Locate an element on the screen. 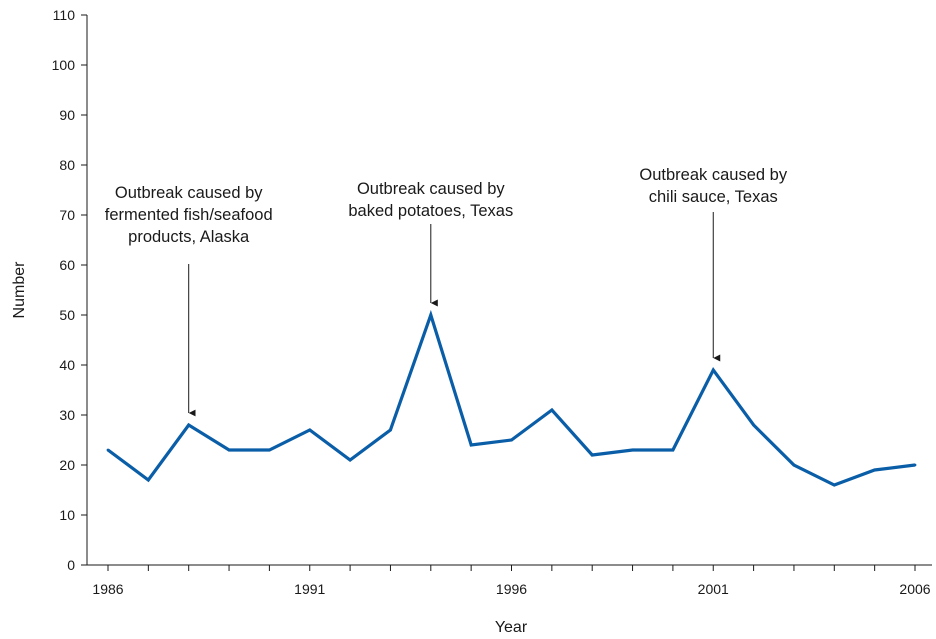  annotation-text: Outbreak caused by baked potatoes, Texas is located at coordinates (430, 200).